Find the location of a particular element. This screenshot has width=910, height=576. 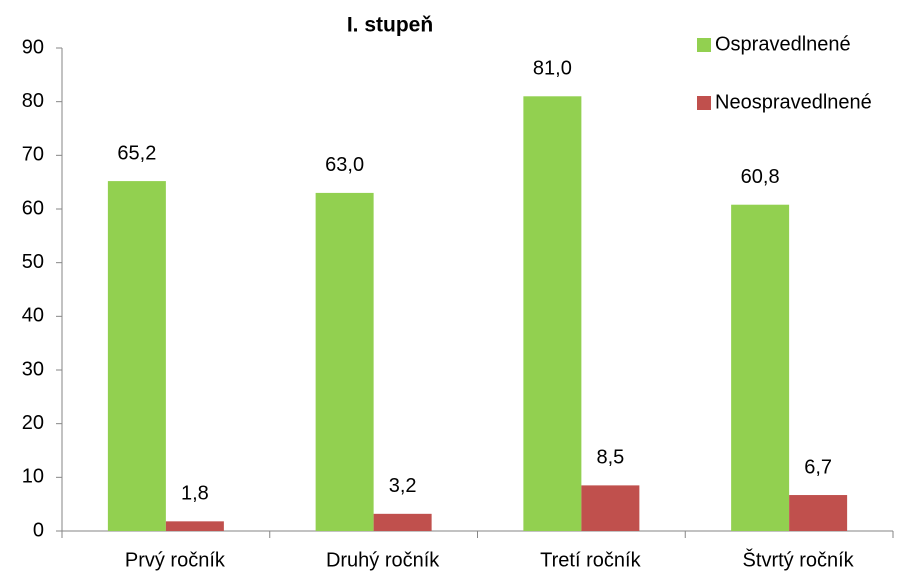

y-tick-label: 80 is located at coordinates (33, 101).